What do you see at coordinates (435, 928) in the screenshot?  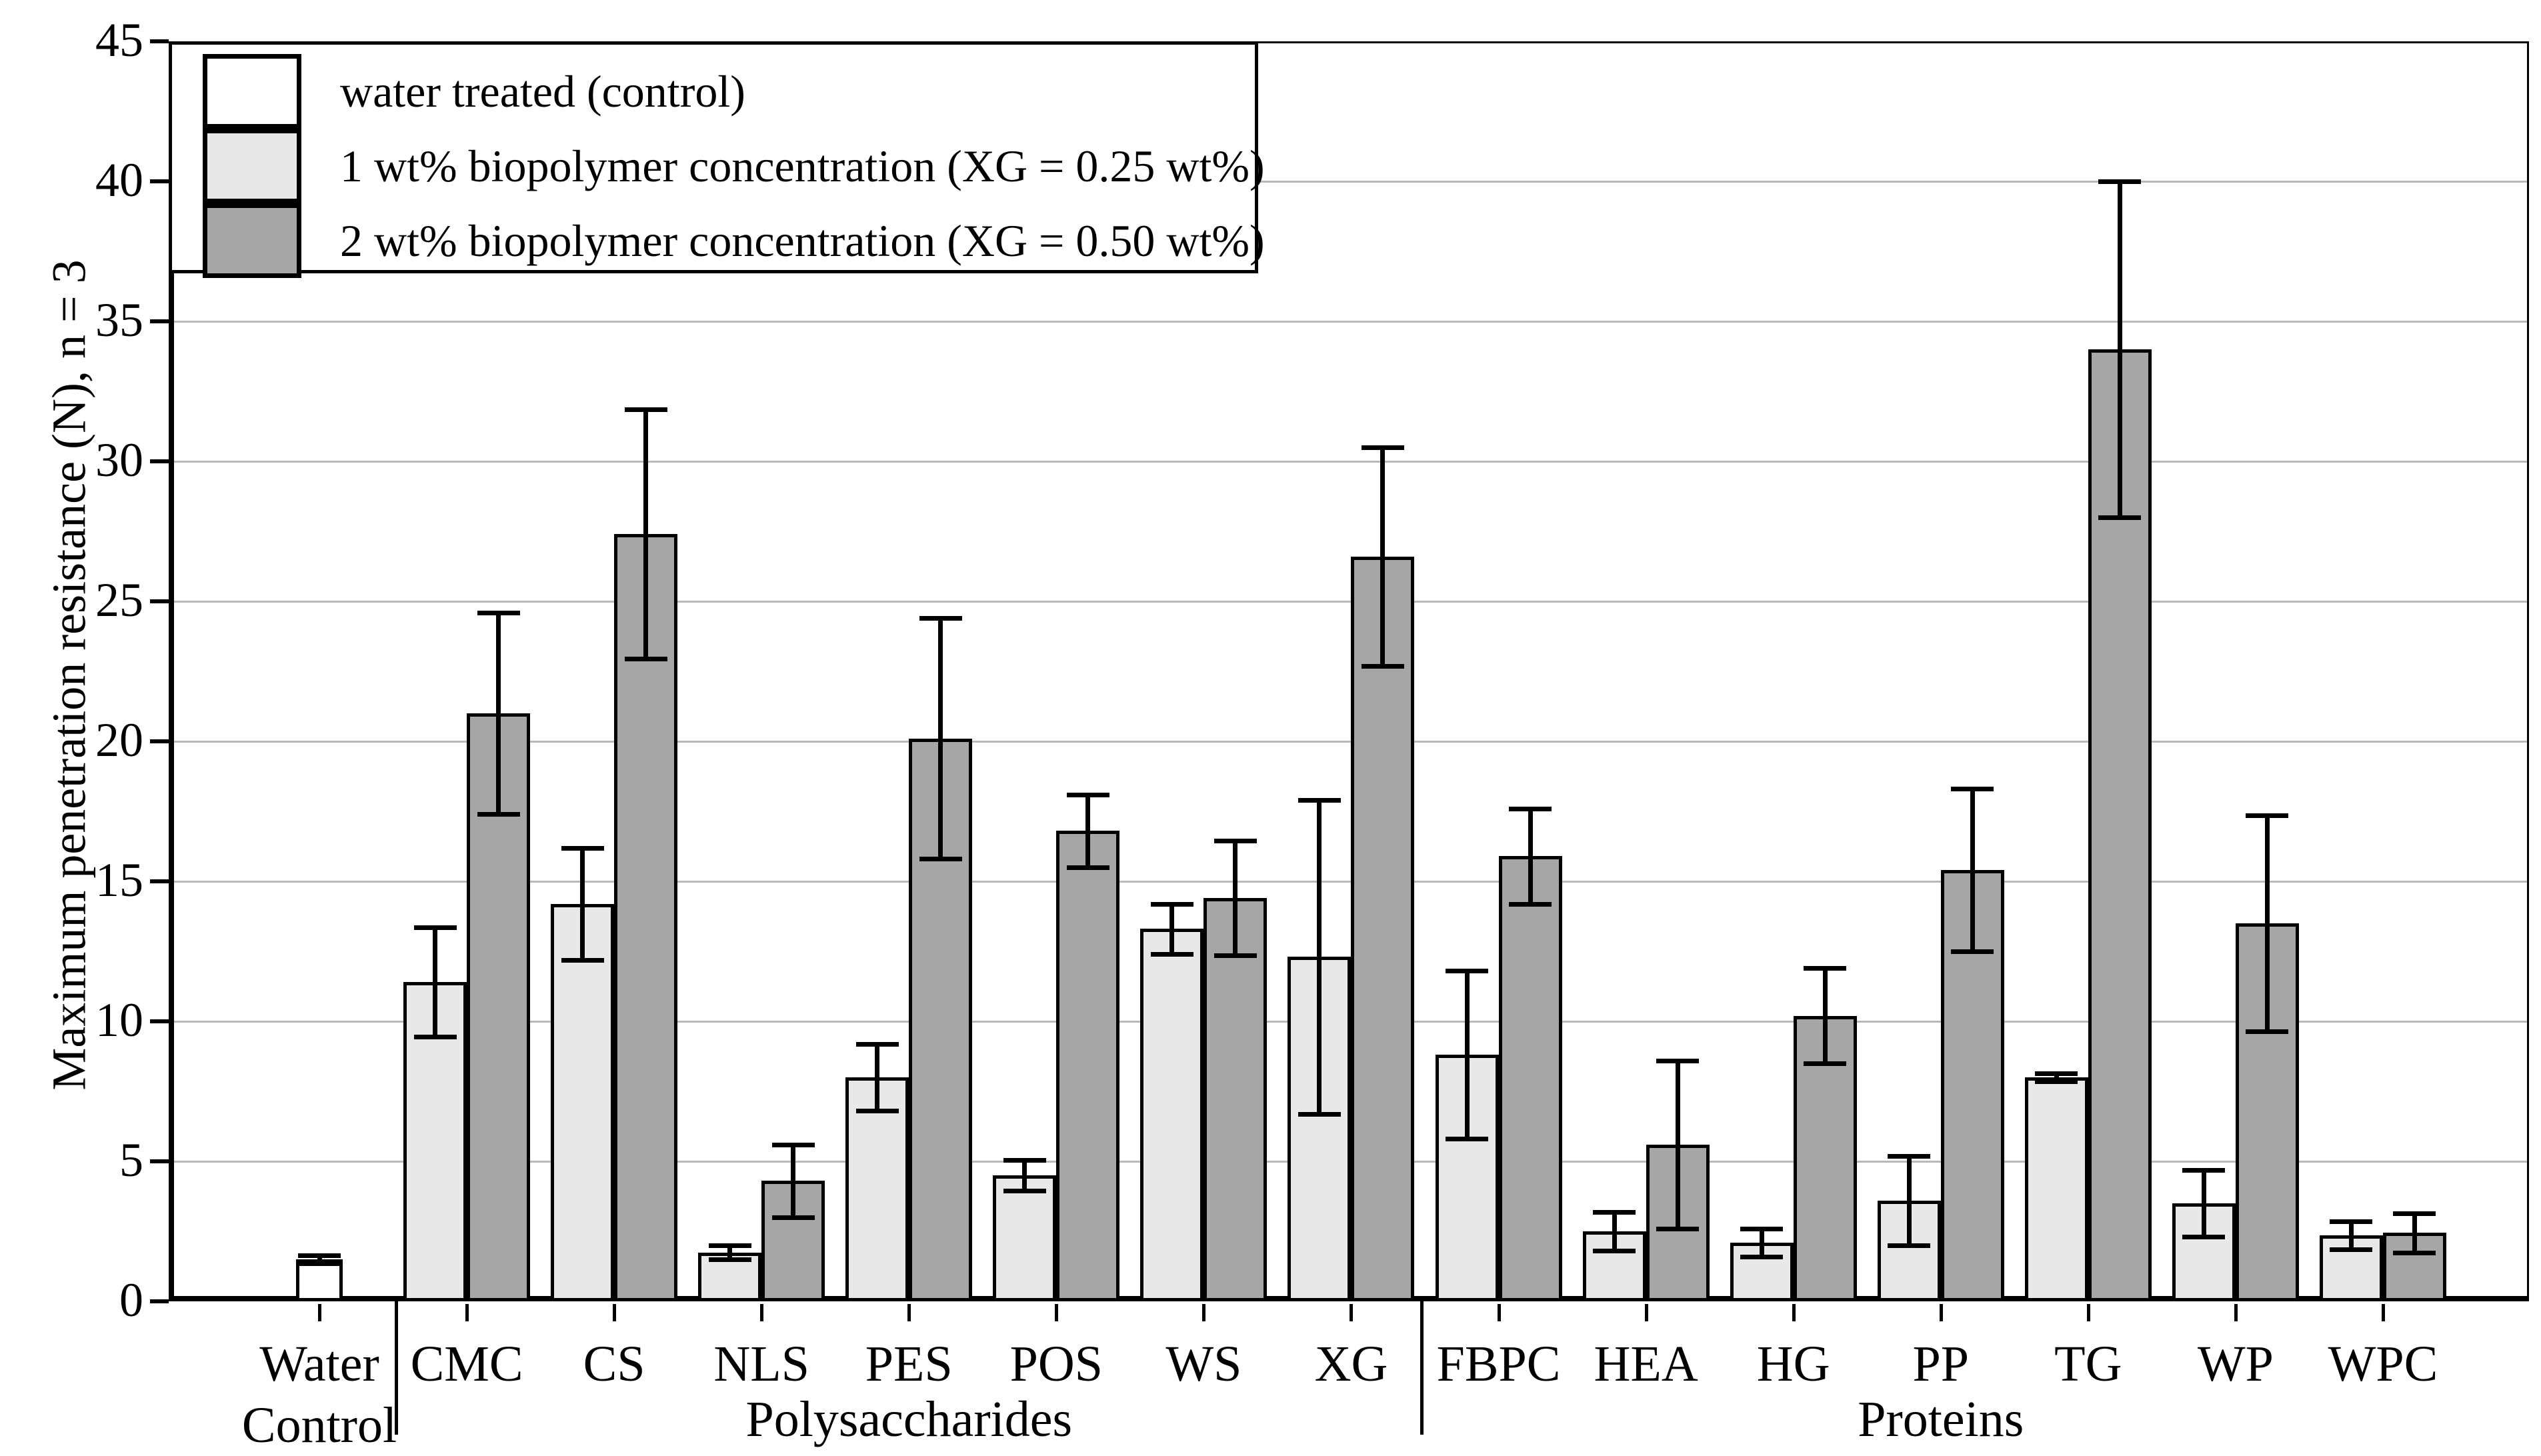 I see `bar-CMC-1wt-error-cap-top` at bounding box center [435, 928].